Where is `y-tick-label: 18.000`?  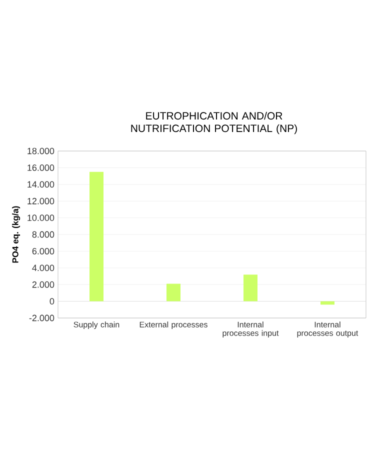 y-tick-label: 18.000 is located at coordinates (41, 151).